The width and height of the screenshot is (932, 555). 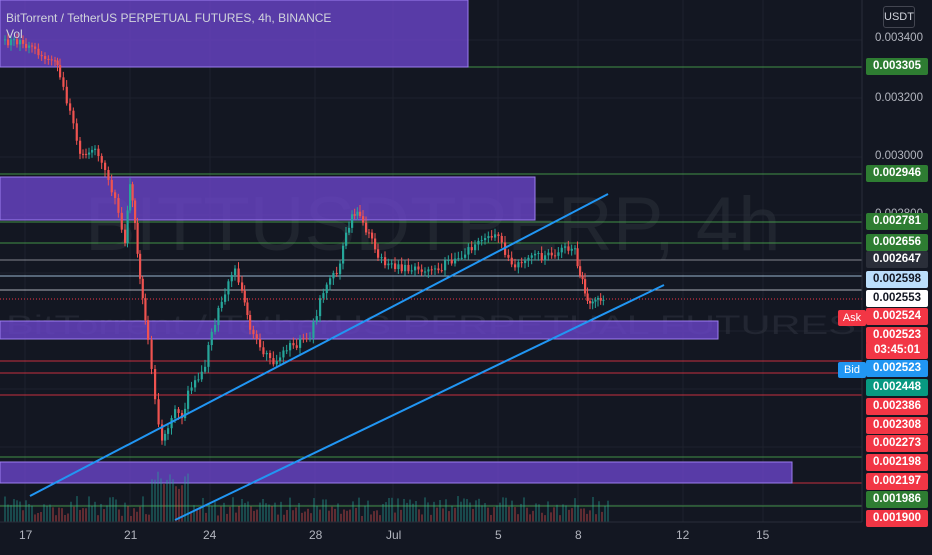 What do you see at coordinates (899, 156) in the screenshot?
I see `price-tick: 0.003000` at bounding box center [899, 156].